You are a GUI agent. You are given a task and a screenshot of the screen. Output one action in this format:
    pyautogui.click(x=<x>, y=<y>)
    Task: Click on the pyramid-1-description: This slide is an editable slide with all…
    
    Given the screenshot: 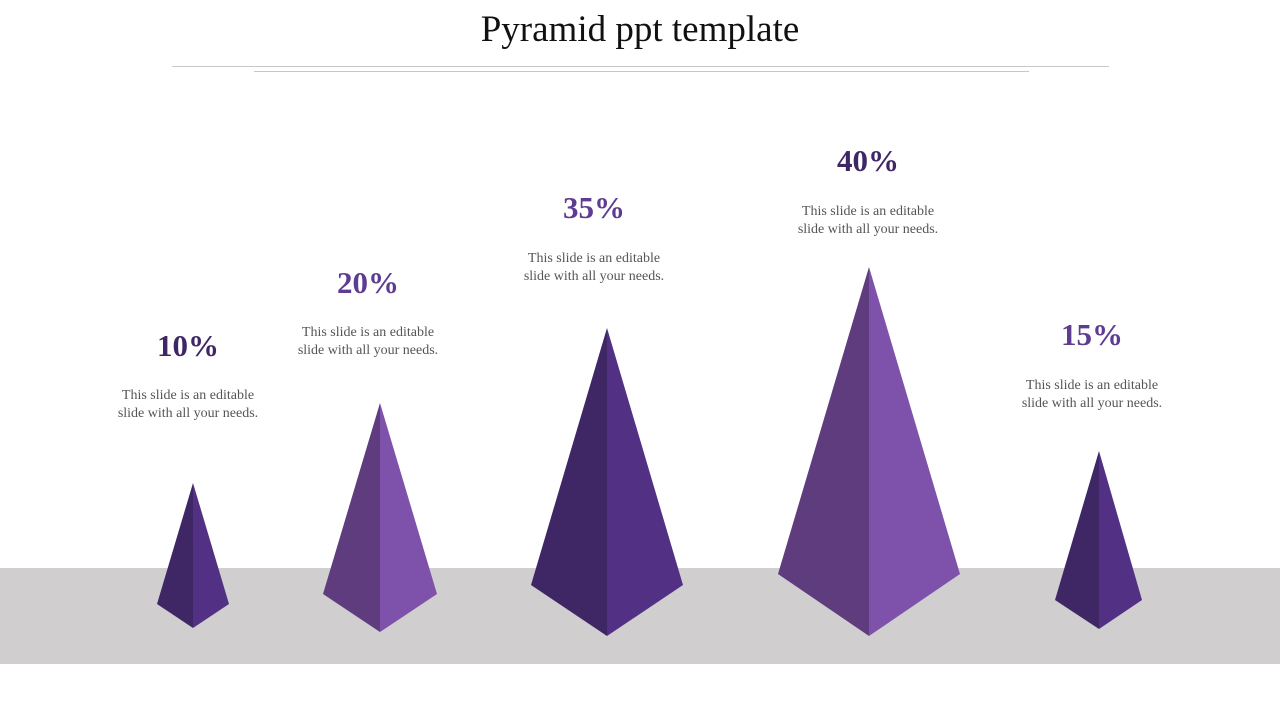 What is the action you would take?
    pyautogui.click(x=188, y=404)
    